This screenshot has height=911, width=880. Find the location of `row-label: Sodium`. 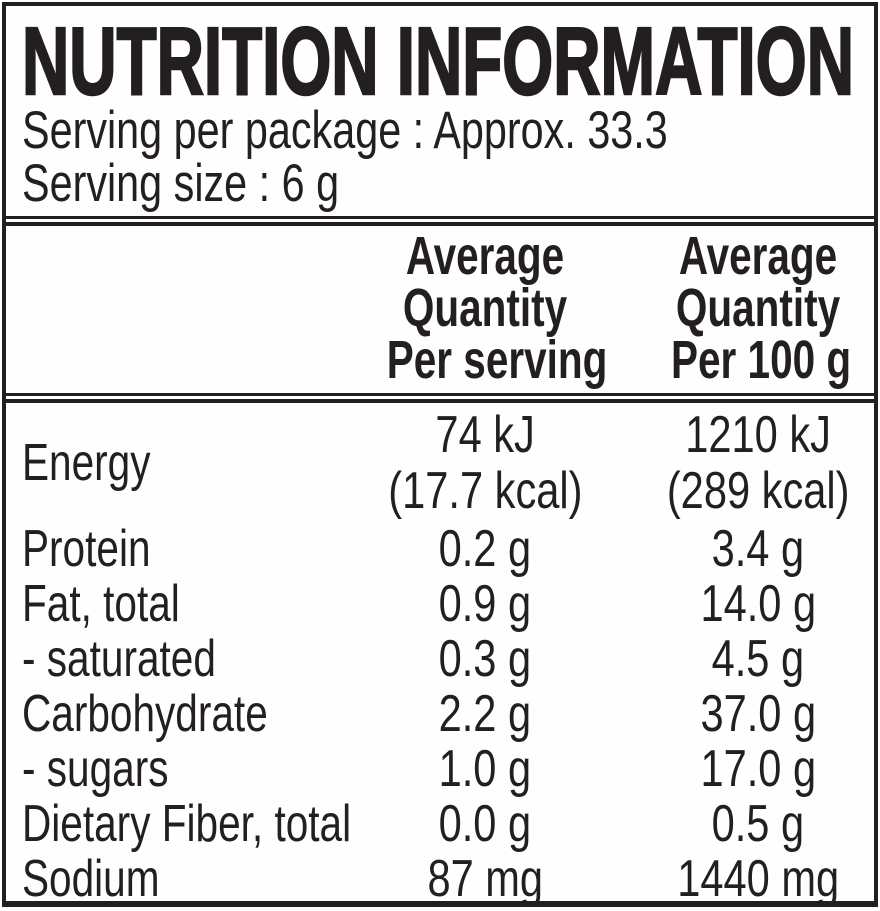

row-label: Sodium is located at coordinates (91, 879).